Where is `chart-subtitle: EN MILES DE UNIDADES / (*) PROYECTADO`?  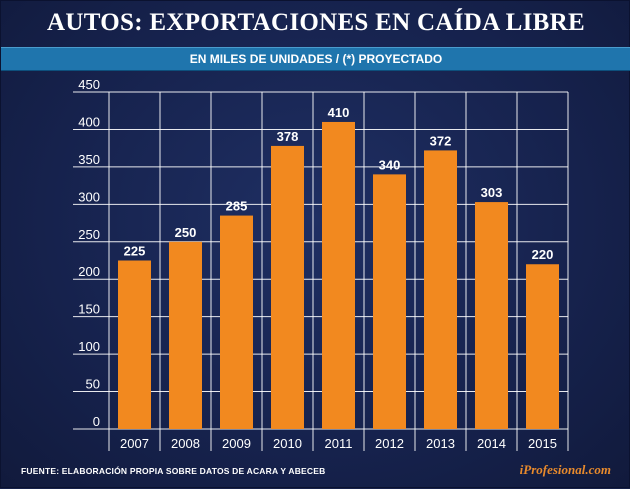
chart-subtitle: EN MILES DE UNIDADES / (*) PROYECTADO is located at coordinates (316, 59).